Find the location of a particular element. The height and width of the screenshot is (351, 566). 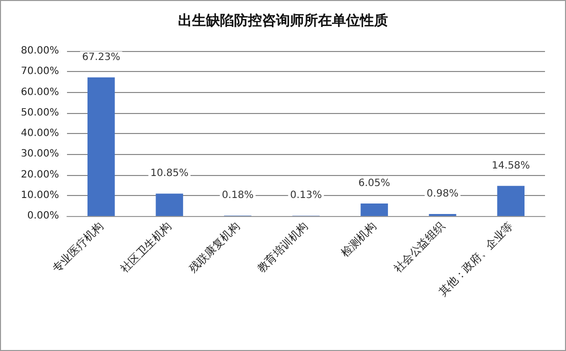

y-tick-label: 70.00% is located at coordinates (39, 72).